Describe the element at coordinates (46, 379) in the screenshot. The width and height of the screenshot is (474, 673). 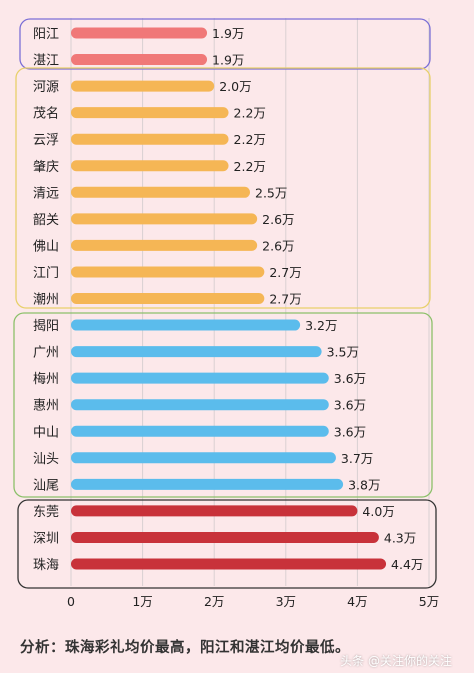
I see `category-label: 梅州` at that location.